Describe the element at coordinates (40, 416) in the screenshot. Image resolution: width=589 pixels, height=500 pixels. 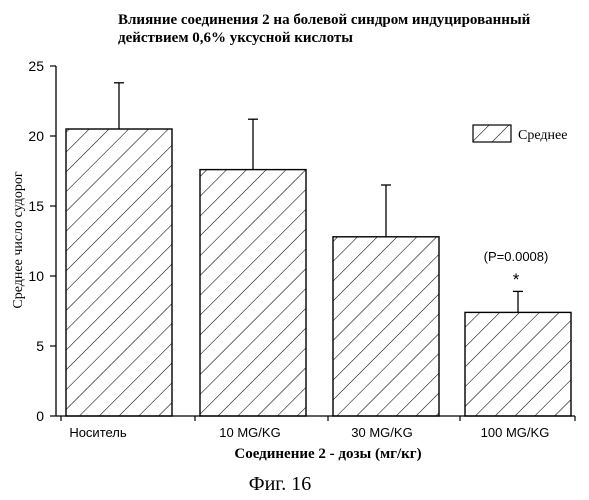
I see `y-tick-label: 0` at that location.